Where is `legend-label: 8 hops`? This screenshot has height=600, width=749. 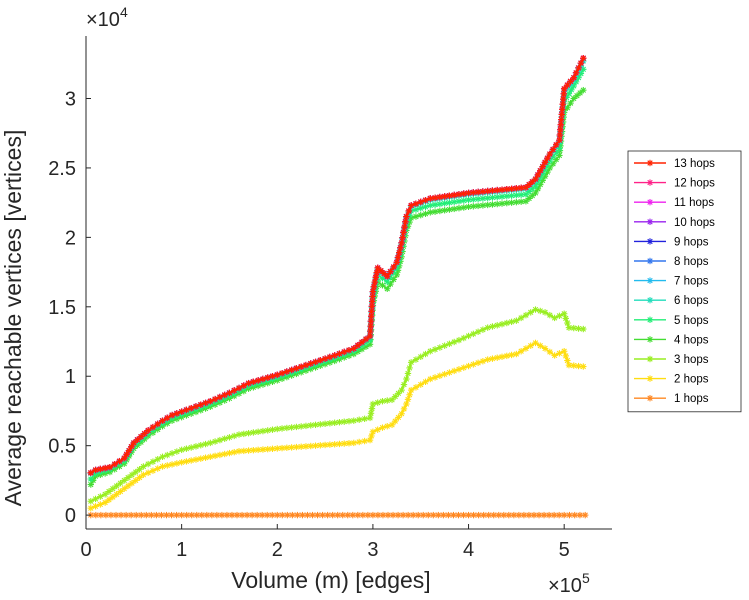 legend-label: 8 hops is located at coordinates (691, 262).